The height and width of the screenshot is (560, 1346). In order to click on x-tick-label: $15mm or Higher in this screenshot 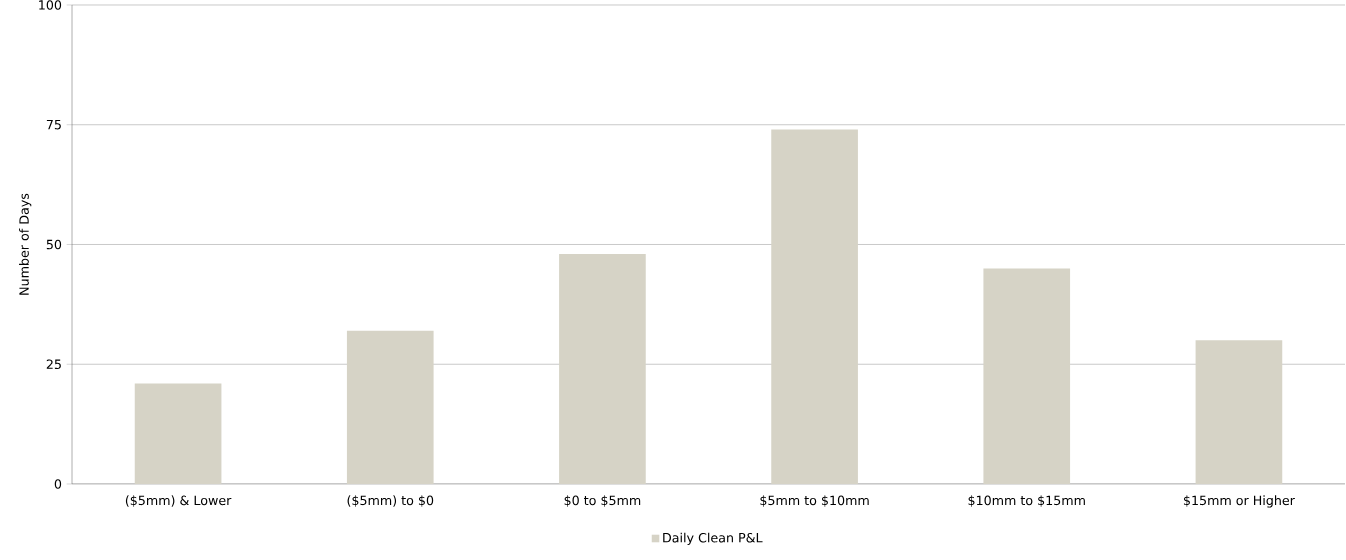, I will do `click(1239, 501)`.